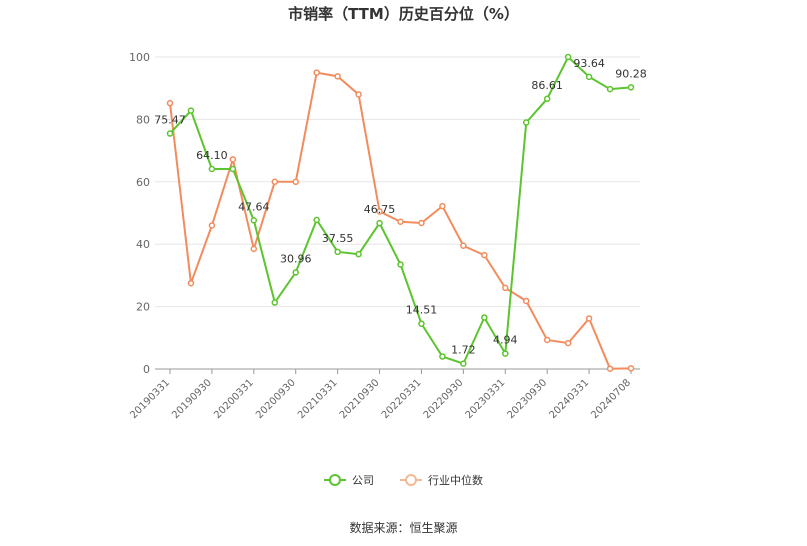 Image resolution: width=807 pixels, height=546 pixels. Describe the element at coordinates (402, 399) in the screenshot. I see `x-tick-label: 20220331` at that location.